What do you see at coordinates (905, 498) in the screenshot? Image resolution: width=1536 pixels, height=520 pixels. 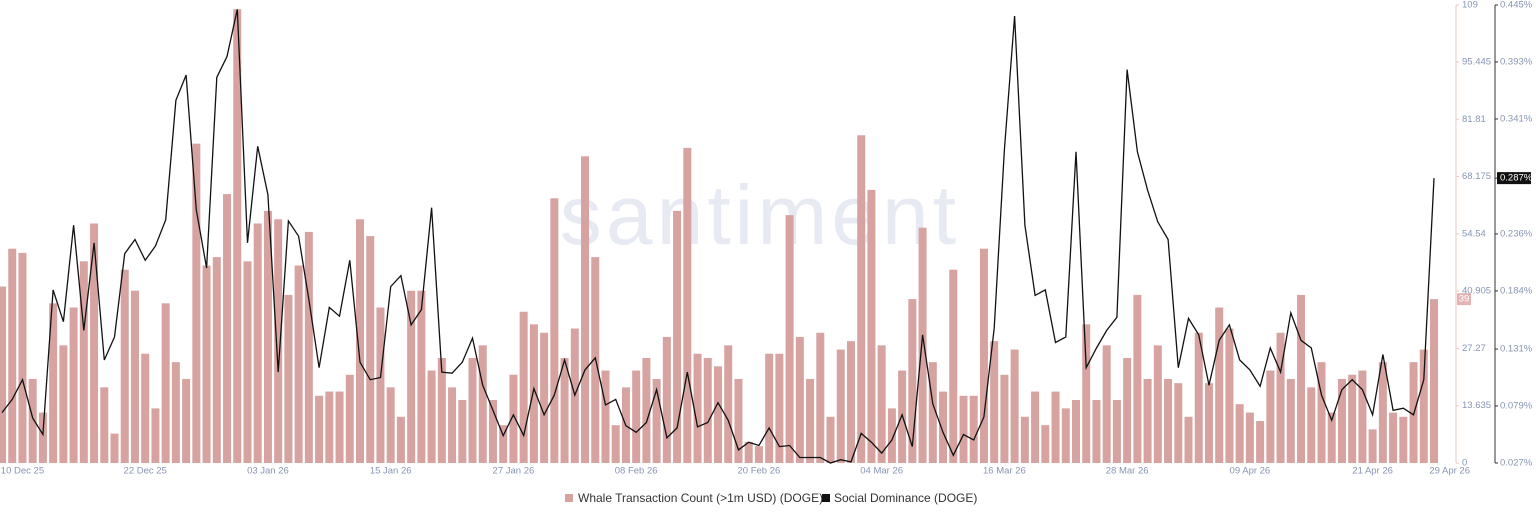 I see `legend-label: Social Dominance (DOGE)` at bounding box center [905, 498].